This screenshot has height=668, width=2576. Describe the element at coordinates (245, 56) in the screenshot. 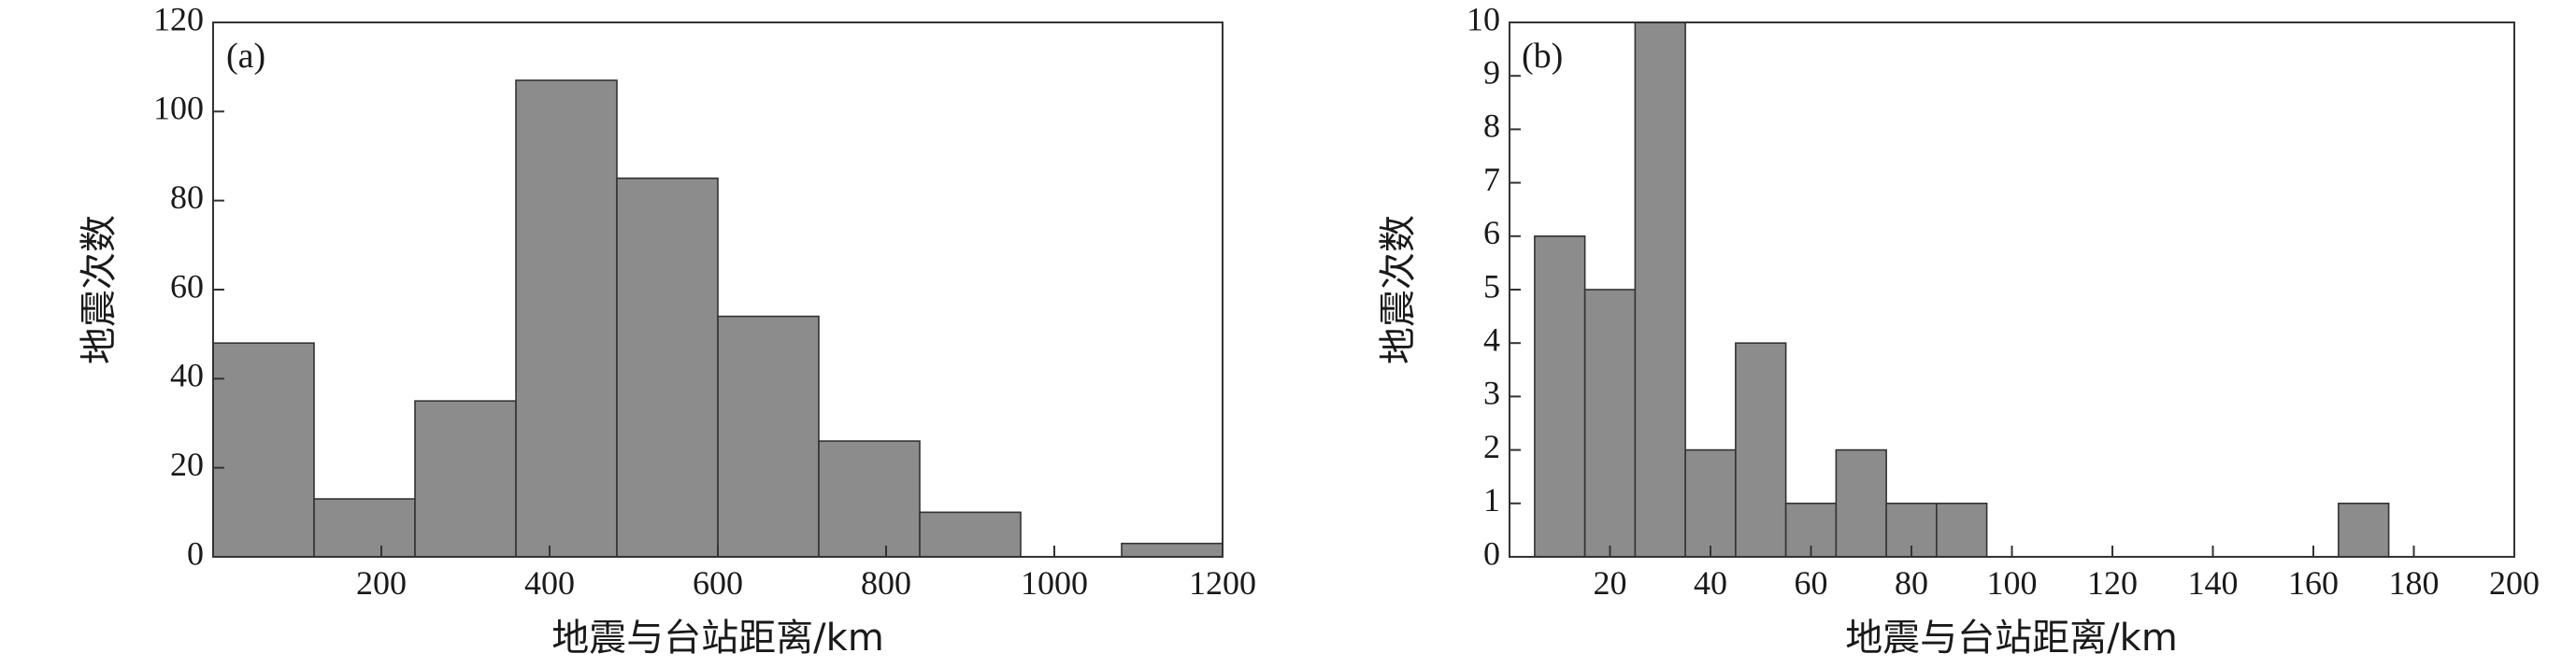

I see `panel-label-a: (a)` at that location.